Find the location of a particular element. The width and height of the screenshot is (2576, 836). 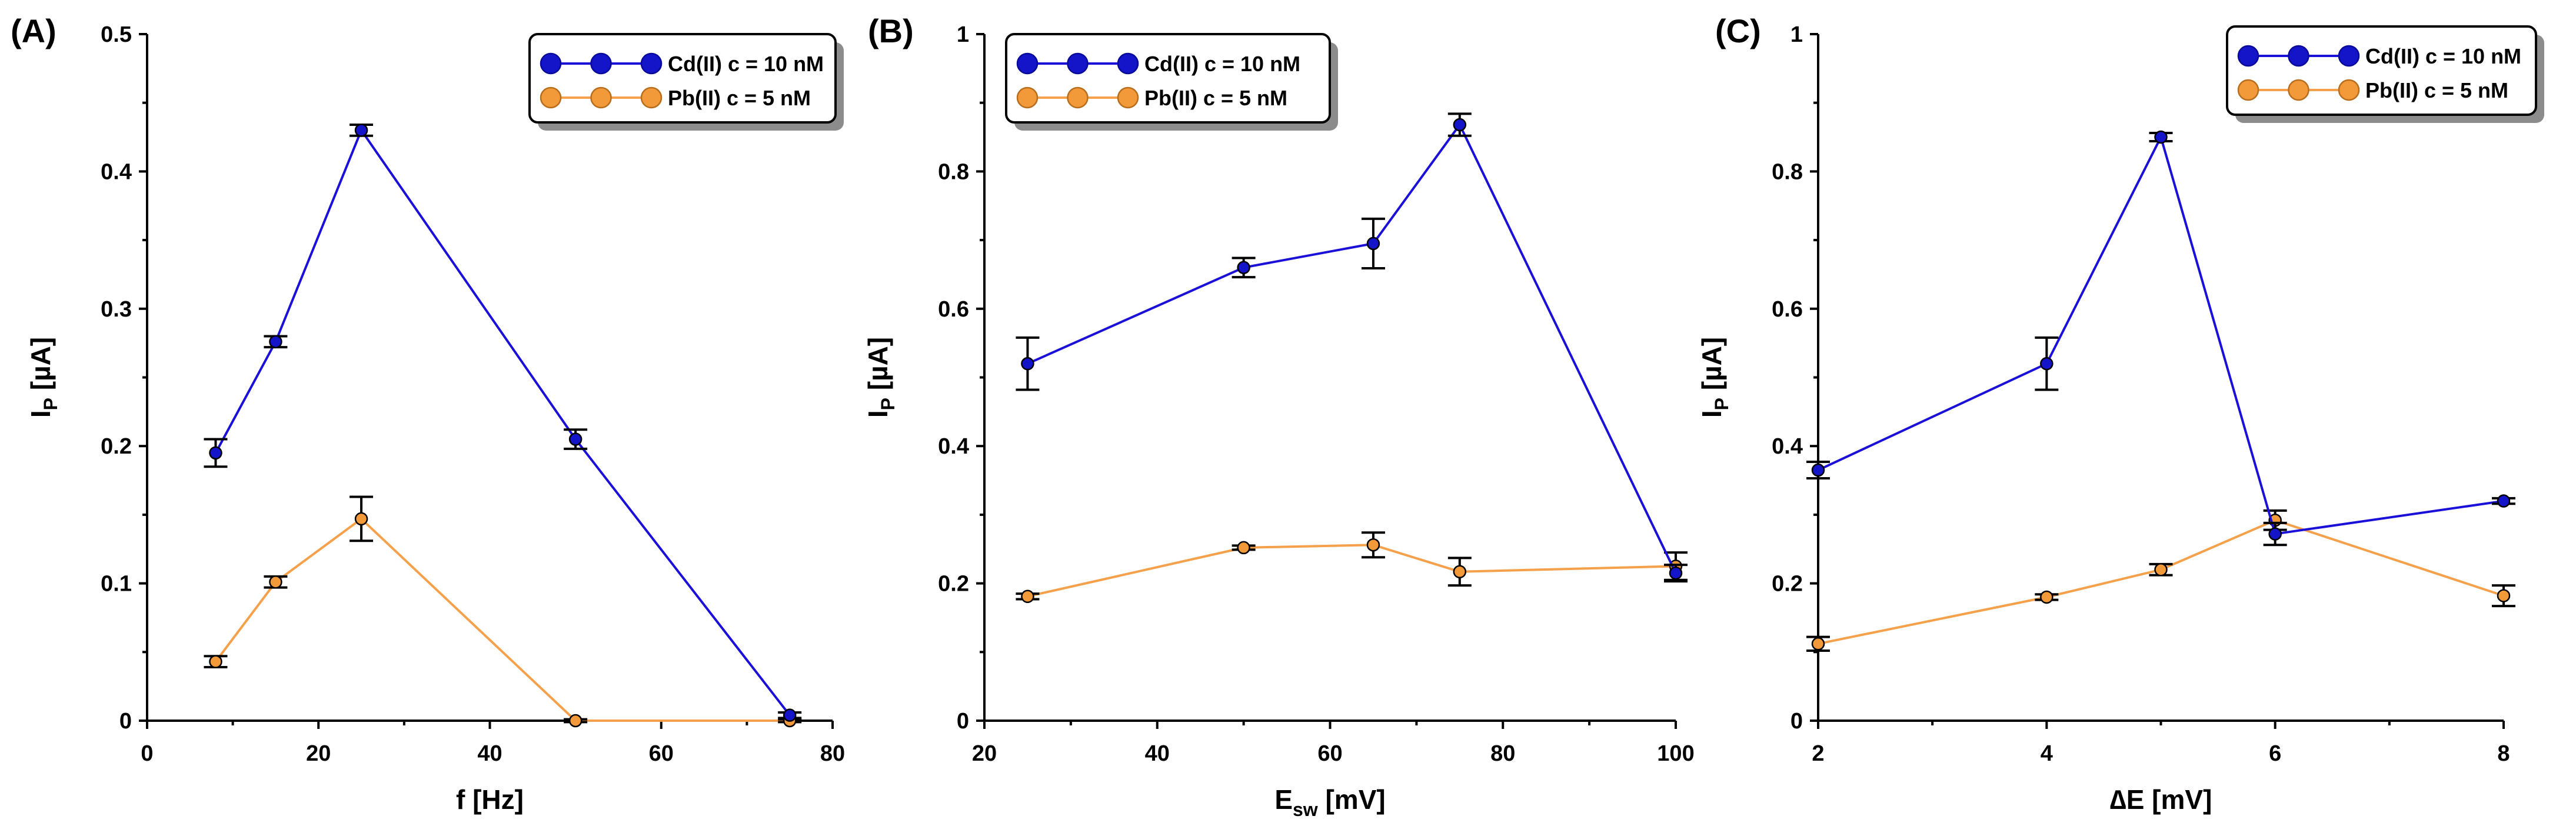

panel-letter: (C) is located at coordinates (1738, 30).